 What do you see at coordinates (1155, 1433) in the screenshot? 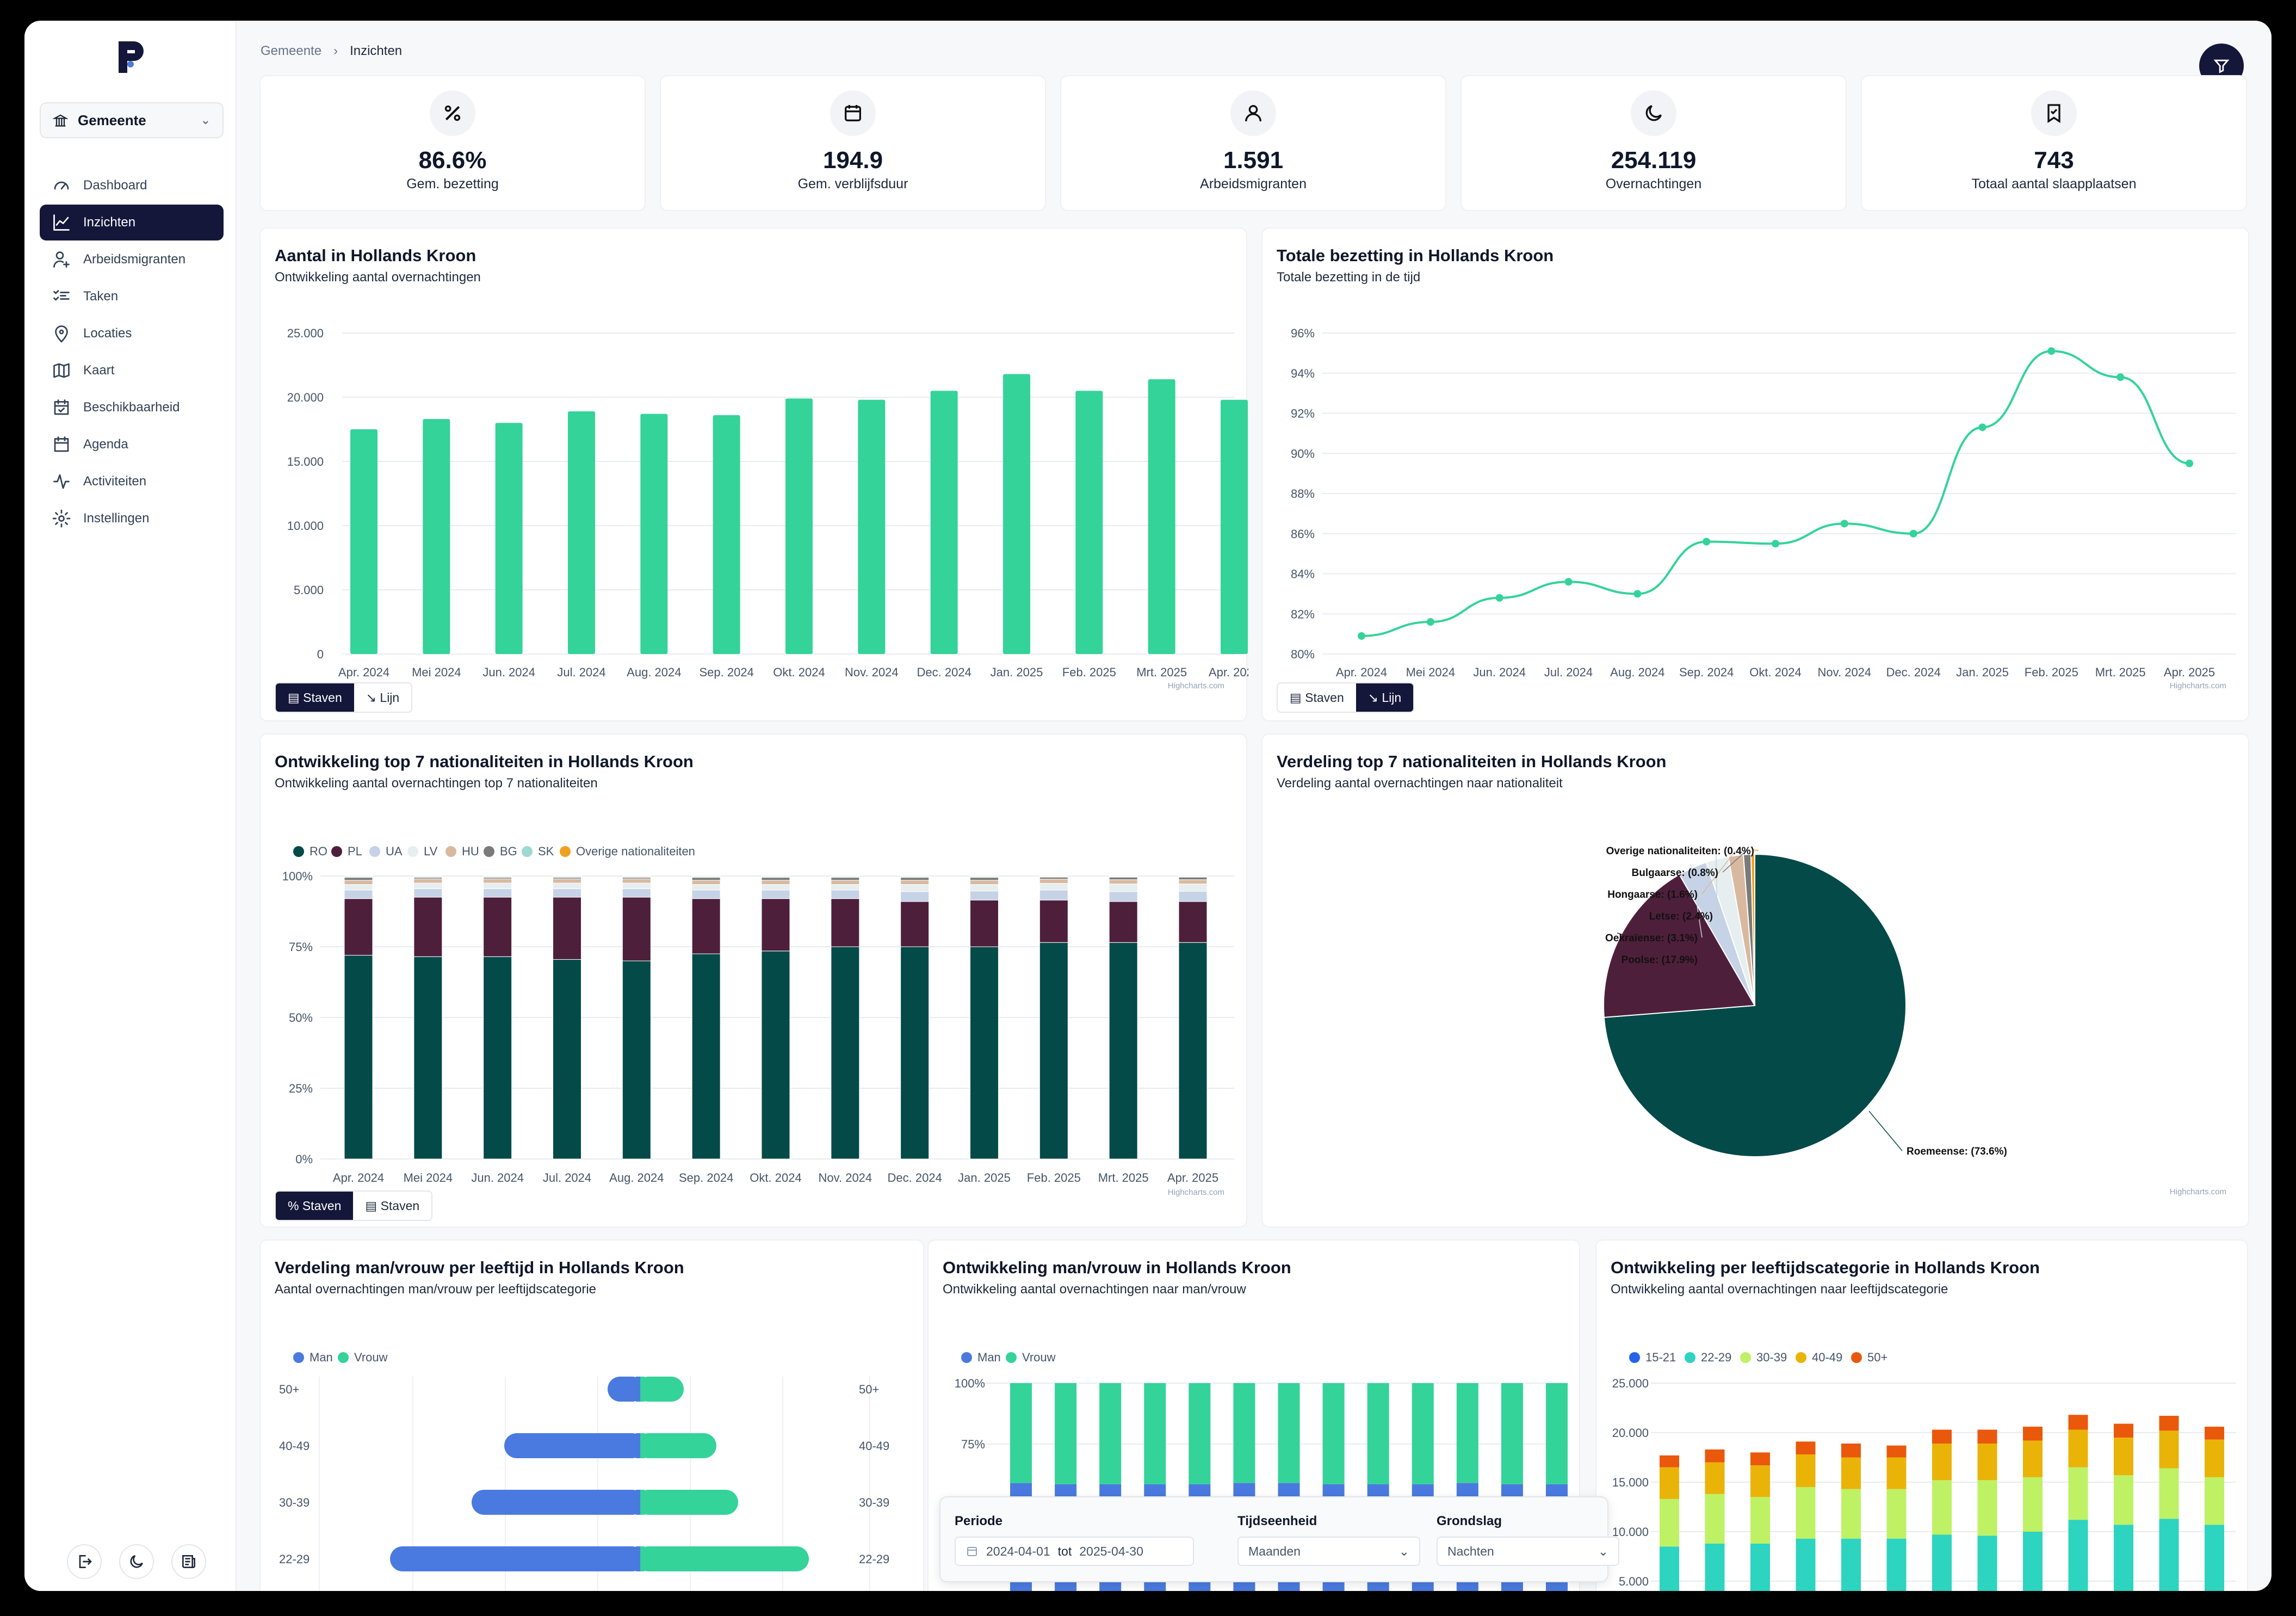
I see `bar-segment-vrouw` at bounding box center [1155, 1433].